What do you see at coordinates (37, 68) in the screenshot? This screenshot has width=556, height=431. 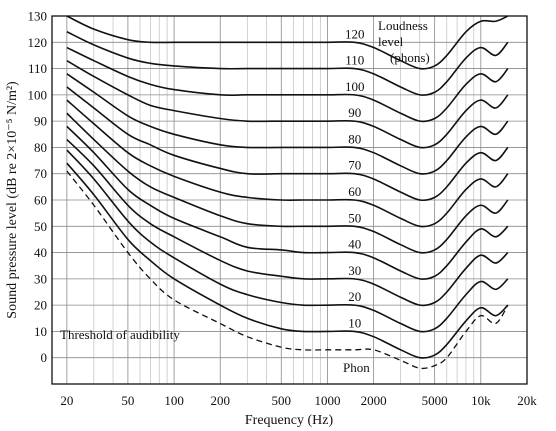 I see `y-tick-label: 110` at bounding box center [37, 68].